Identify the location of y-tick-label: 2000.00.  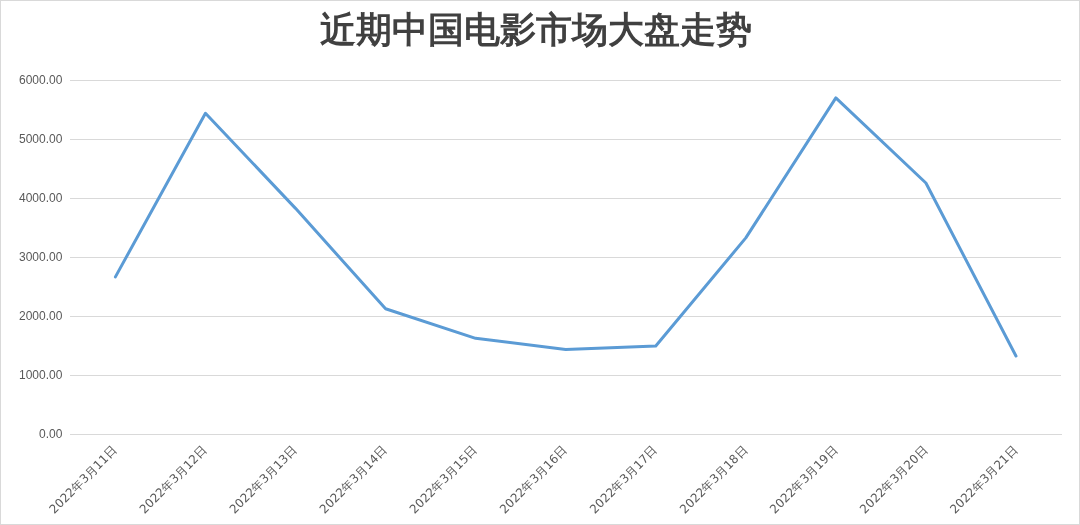
(40, 315).